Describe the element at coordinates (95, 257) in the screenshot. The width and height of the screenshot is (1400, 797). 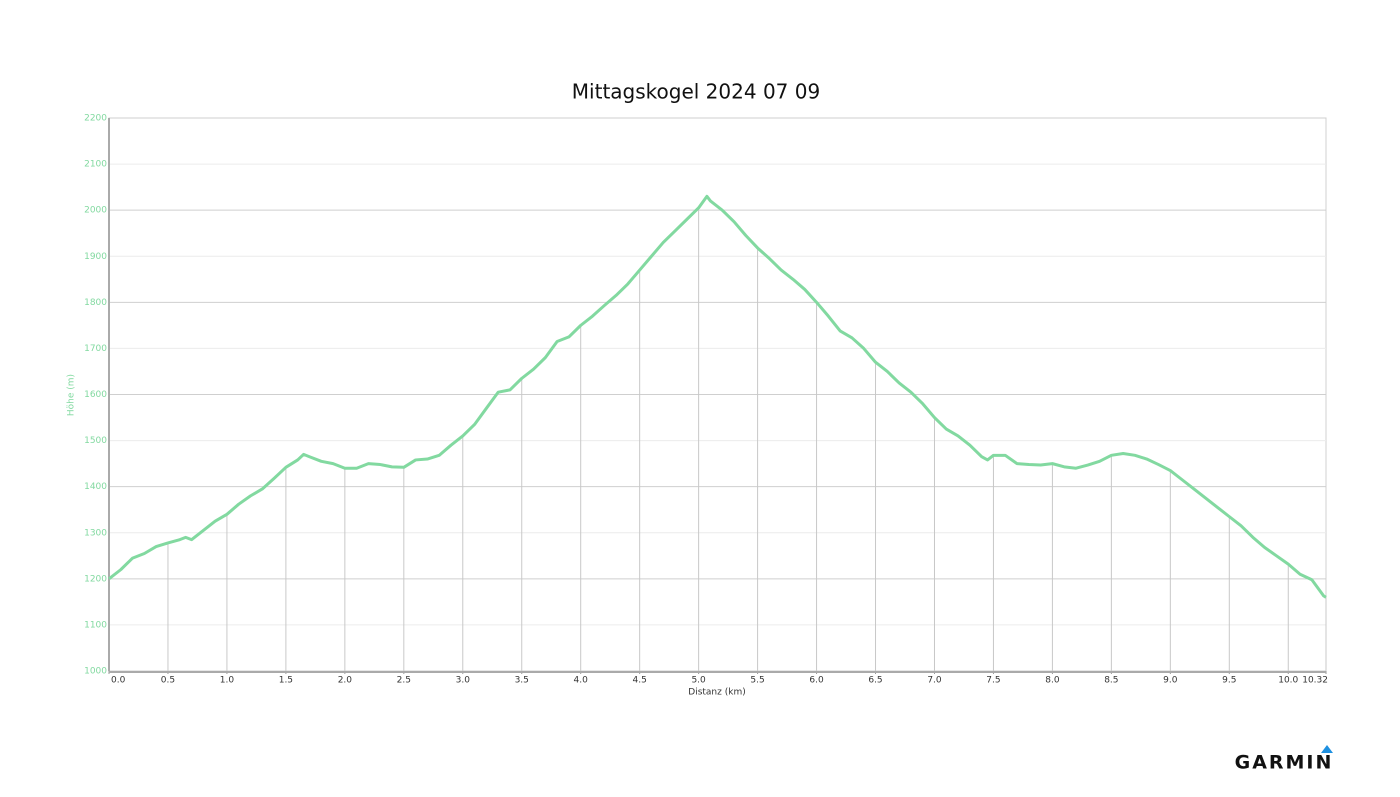
I see `y-tick-label: 1900` at that location.